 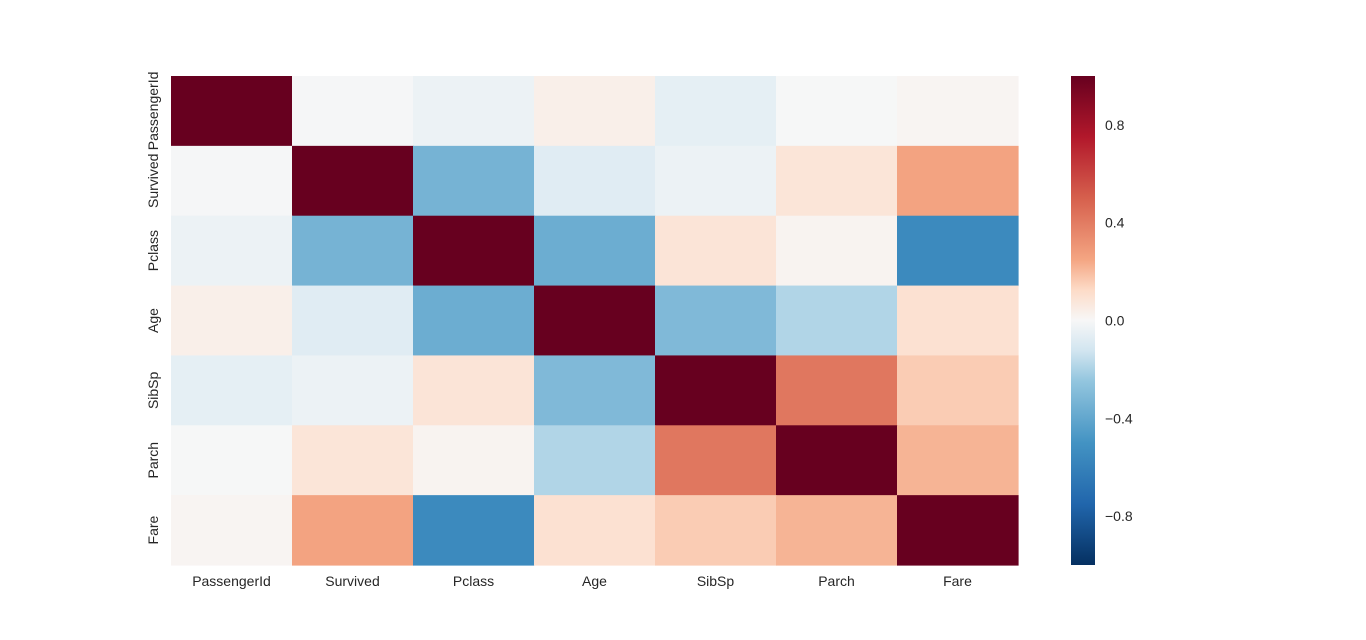 I want to click on heatmap-cell-age-parch, so click(x=837, y=321).